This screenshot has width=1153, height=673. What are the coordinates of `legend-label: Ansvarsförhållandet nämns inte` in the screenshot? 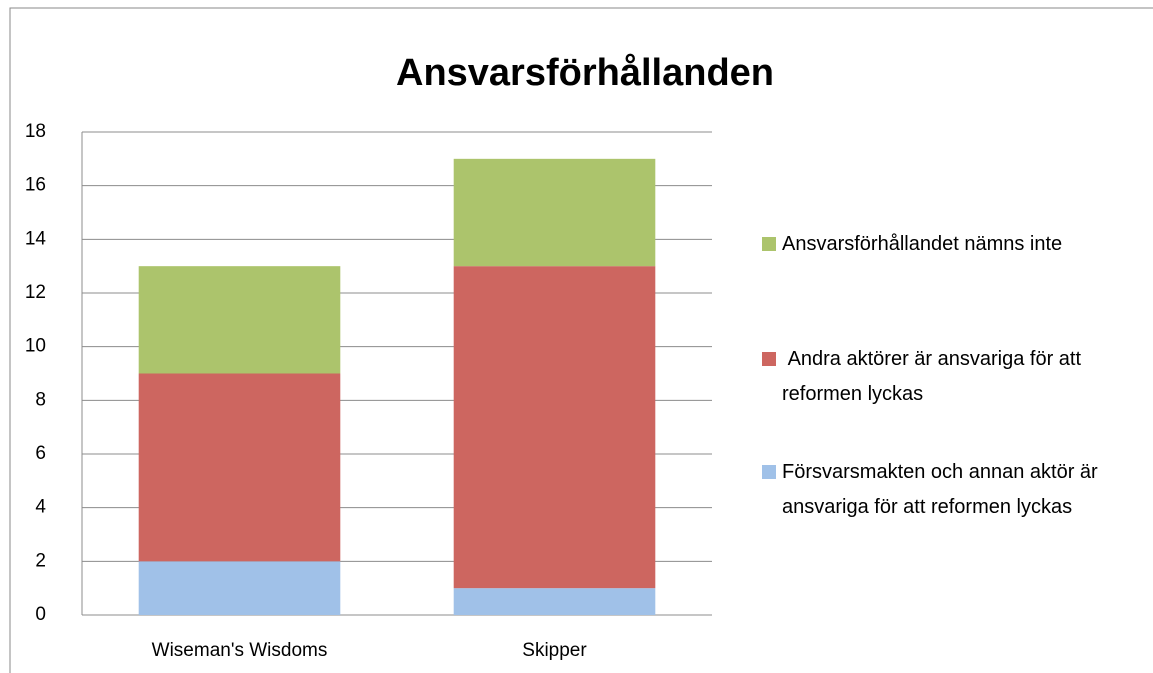 It's located at (922, 244).